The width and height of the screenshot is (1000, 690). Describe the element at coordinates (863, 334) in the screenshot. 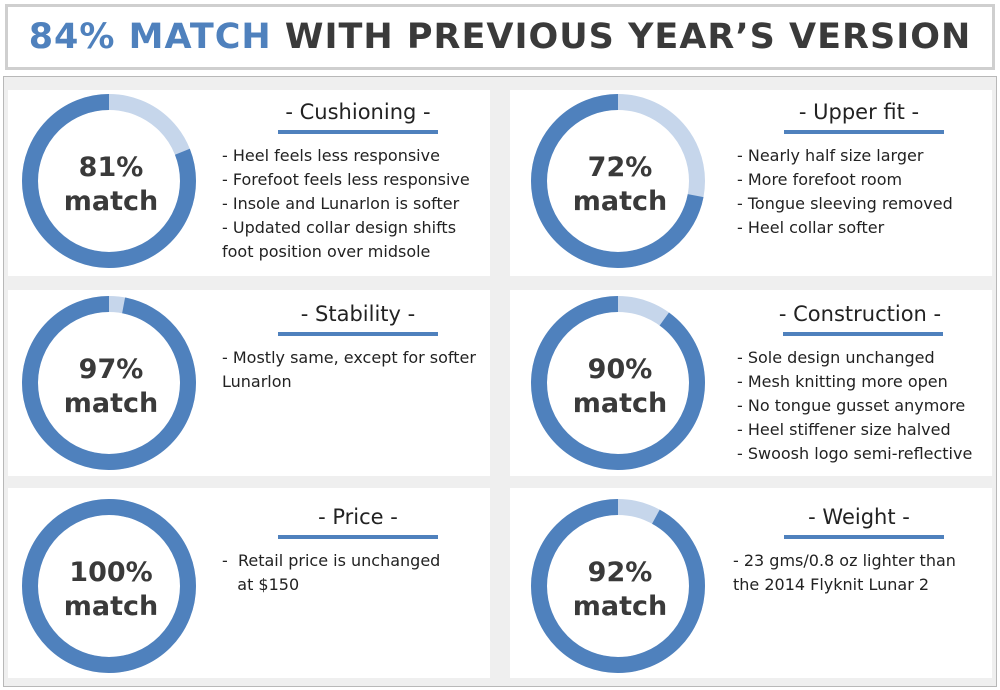

I see `heading-underline-construction` at that location.